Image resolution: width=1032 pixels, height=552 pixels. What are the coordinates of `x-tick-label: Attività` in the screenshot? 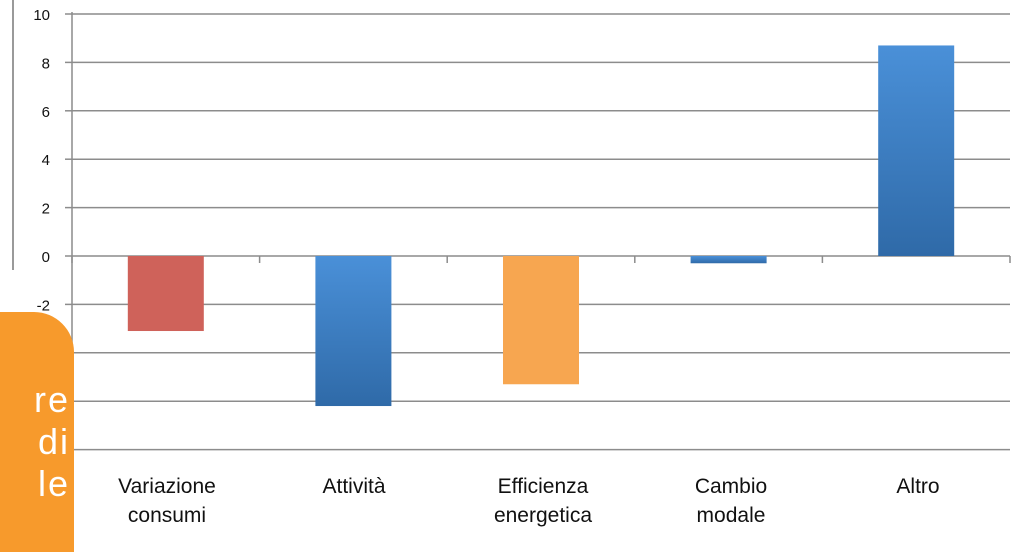 It's located at (354, 486).